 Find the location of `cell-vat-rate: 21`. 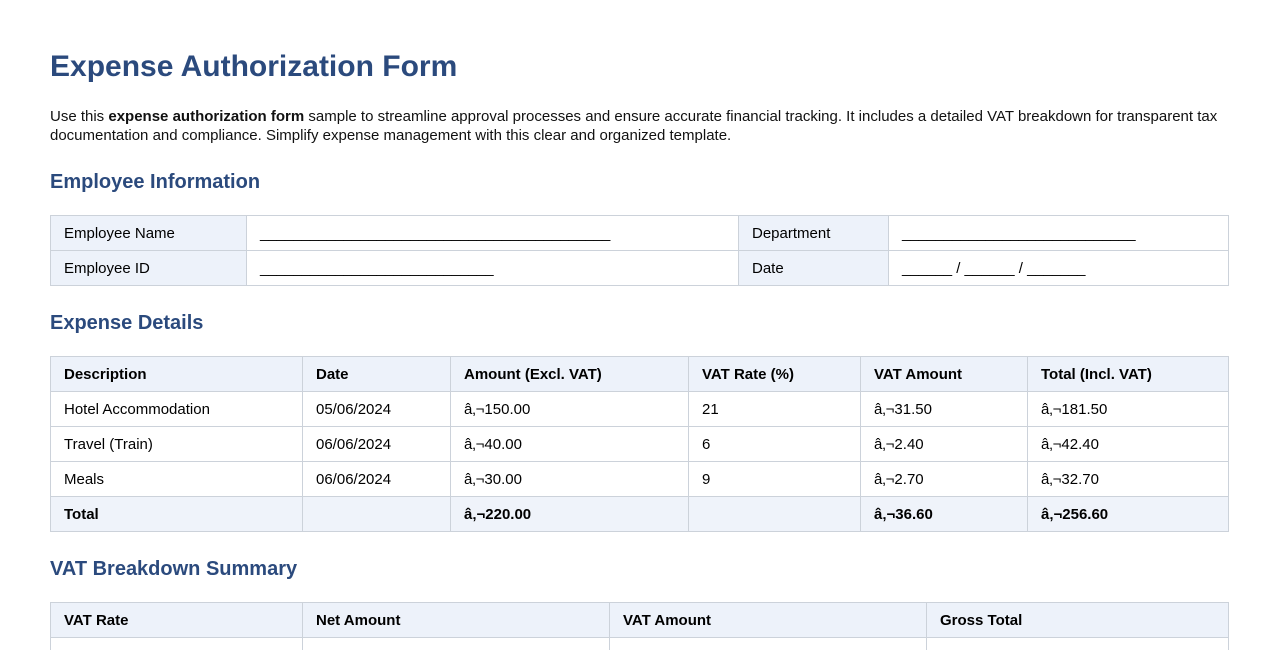

cell-vat-rate: 21 is located at coordinates (774, 409).